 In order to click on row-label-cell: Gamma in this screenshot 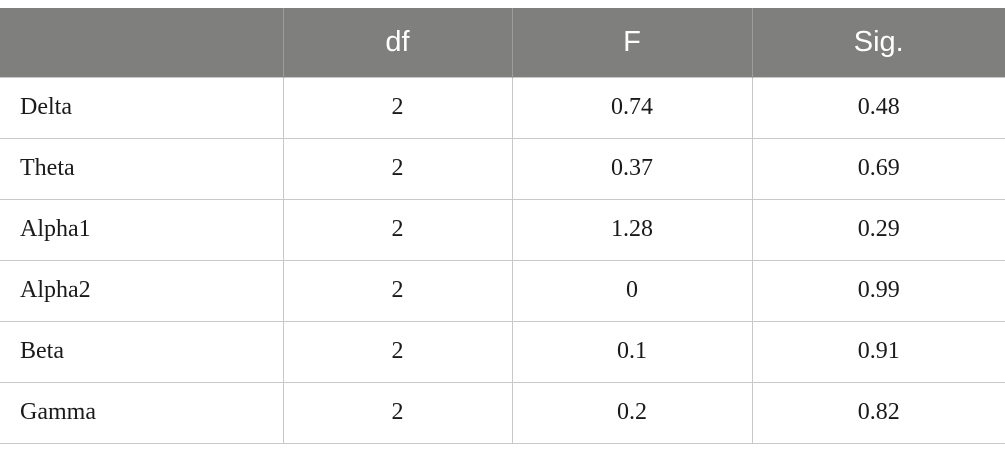, I will do `click(142, 412)`.